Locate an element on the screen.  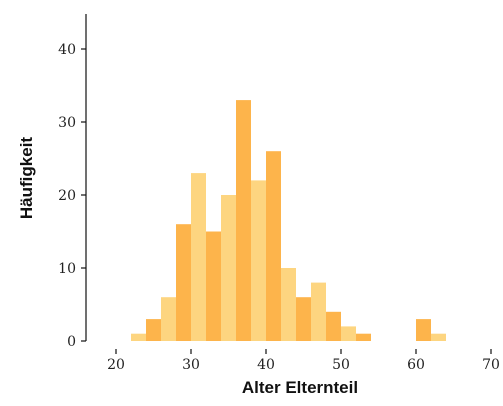
x-tick-label: 40 is located at coordinates (266, 365).